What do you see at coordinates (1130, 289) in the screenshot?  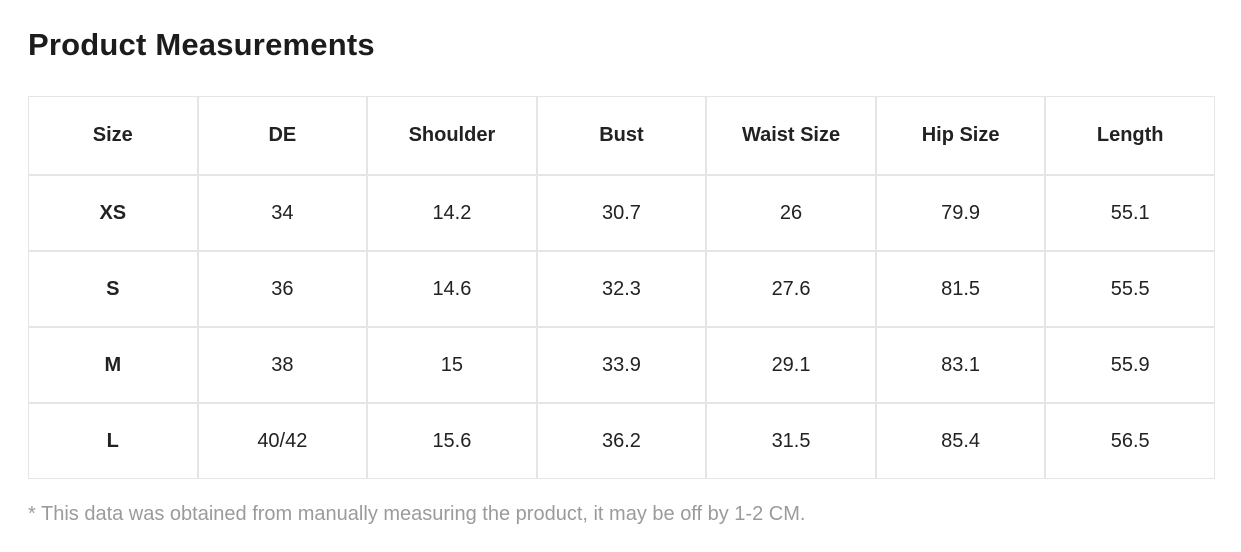 I see `length-cell: 55.5` at bounding box center [1130, 289].